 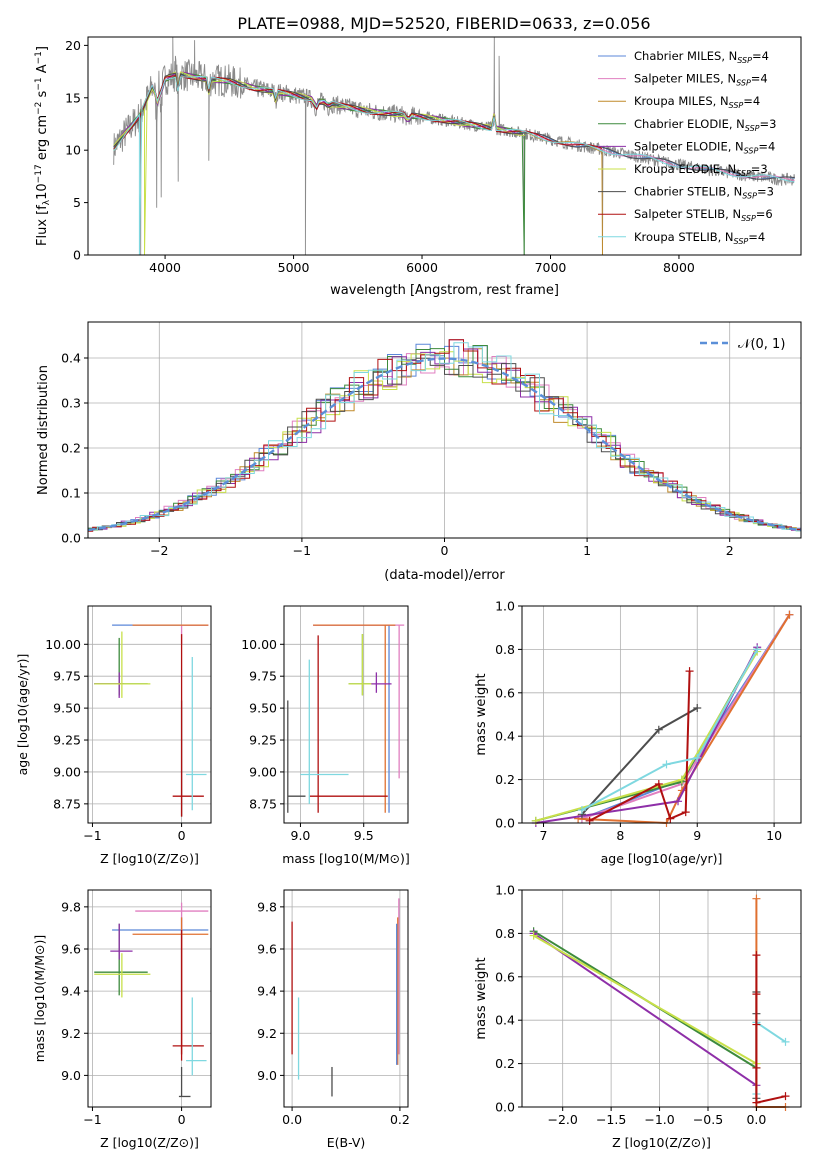 I want to click on y-axis-label: Normed distribution, so click(x=43, y=430).